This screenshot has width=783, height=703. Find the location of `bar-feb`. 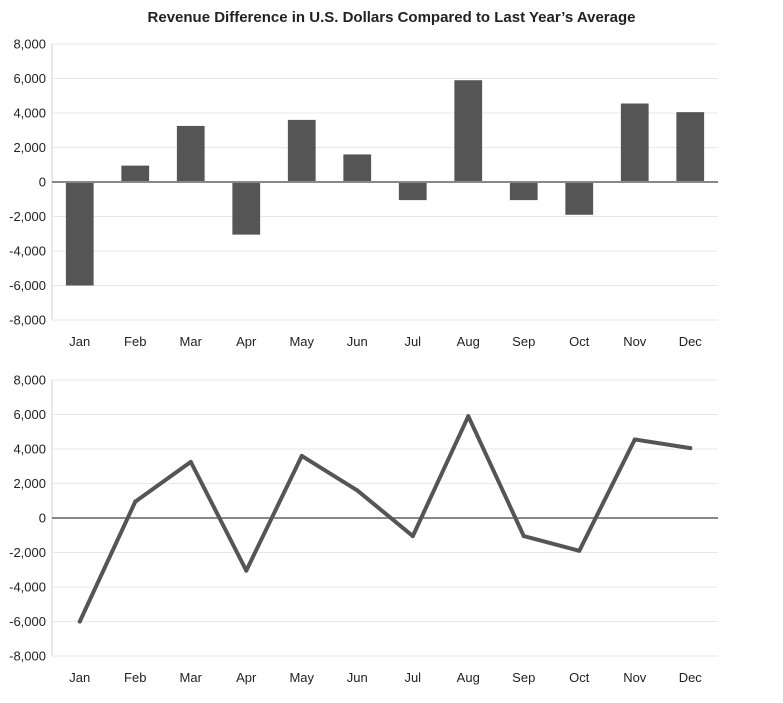

bar-feb is located at coordinates (135, 173).